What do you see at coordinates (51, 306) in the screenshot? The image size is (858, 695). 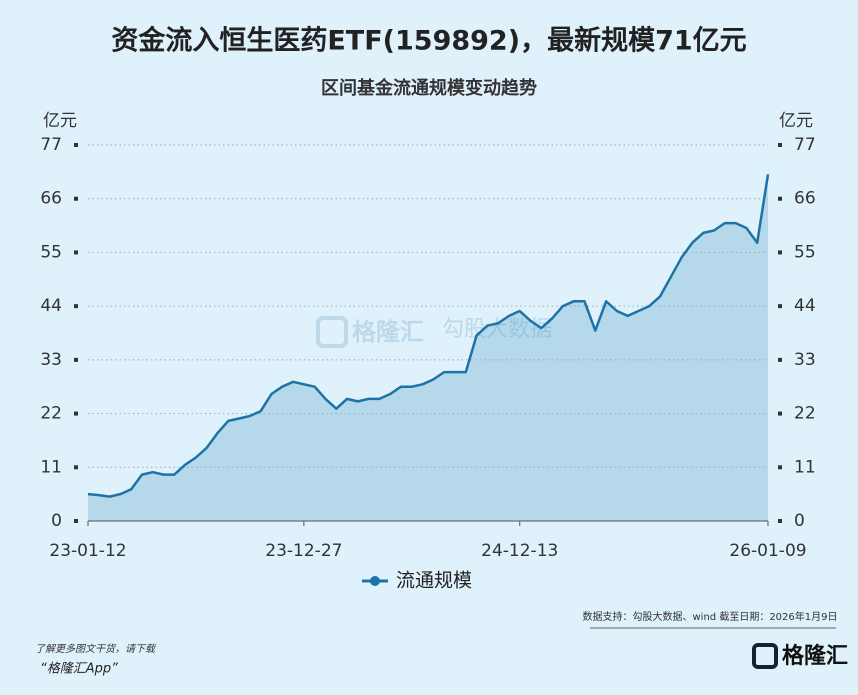 I see `y-tick-label: 44` at bounding box center [51, 306].